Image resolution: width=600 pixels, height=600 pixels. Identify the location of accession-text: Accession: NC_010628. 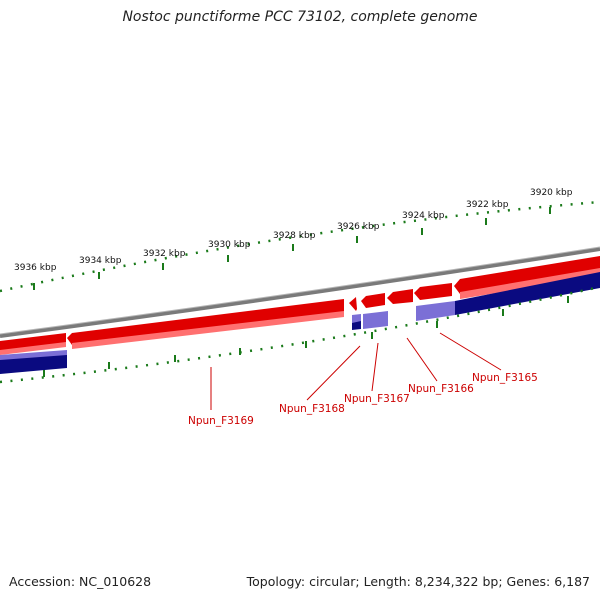
(80, 581).